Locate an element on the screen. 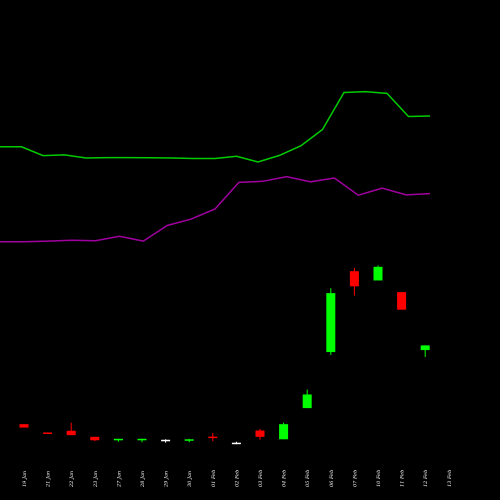 Image resolution: width=500 pixels, height=500 pixels. x-tick-label: 27 Jan is located at coordinates (119, 479).